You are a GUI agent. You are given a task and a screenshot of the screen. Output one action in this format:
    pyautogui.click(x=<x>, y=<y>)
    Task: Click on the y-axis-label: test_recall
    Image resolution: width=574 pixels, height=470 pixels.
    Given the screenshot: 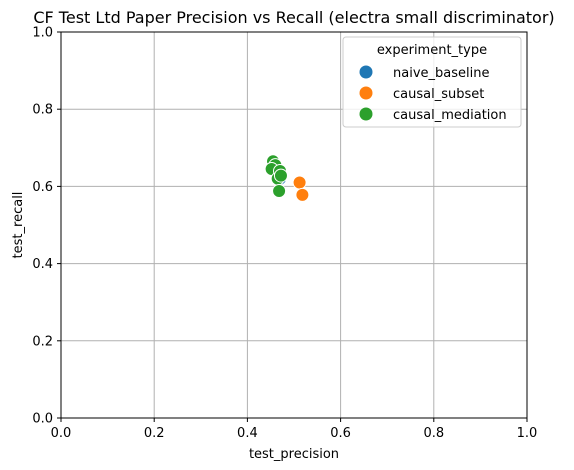 What is the action you would take?
    pyautogui.click(x=18, y=225)
    